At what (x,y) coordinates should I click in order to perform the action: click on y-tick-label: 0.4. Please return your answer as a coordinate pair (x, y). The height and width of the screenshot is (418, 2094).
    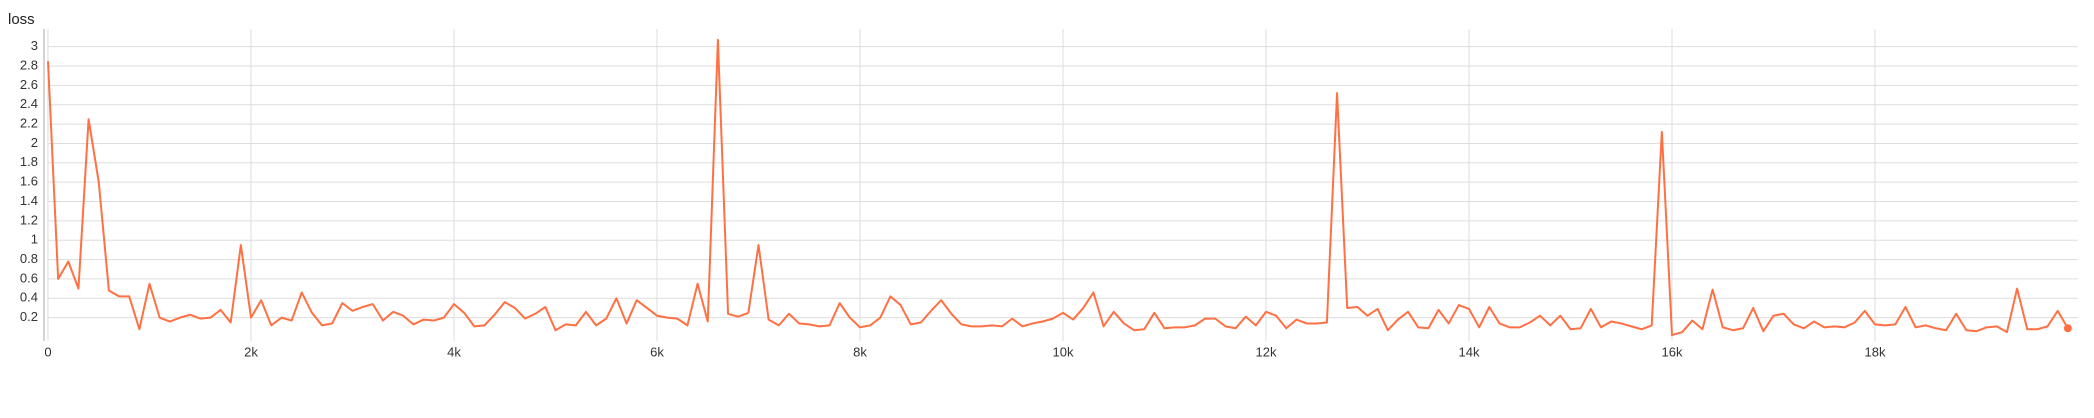
    Looking at the image, I should click on (29, 297).